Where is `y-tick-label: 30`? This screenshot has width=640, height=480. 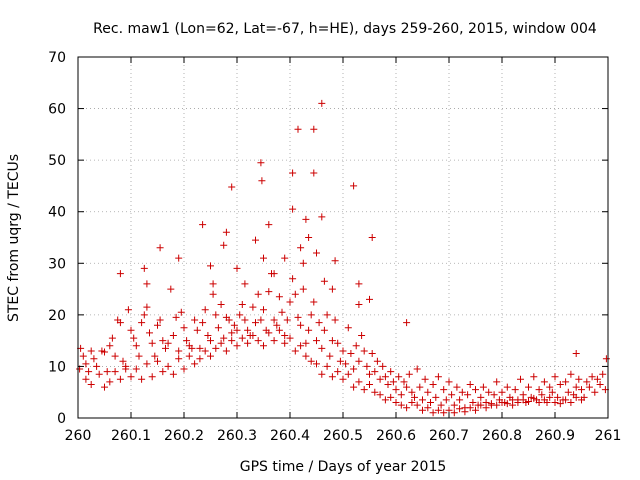
y-tick-label: 30 is located at coordinates (57, 264).